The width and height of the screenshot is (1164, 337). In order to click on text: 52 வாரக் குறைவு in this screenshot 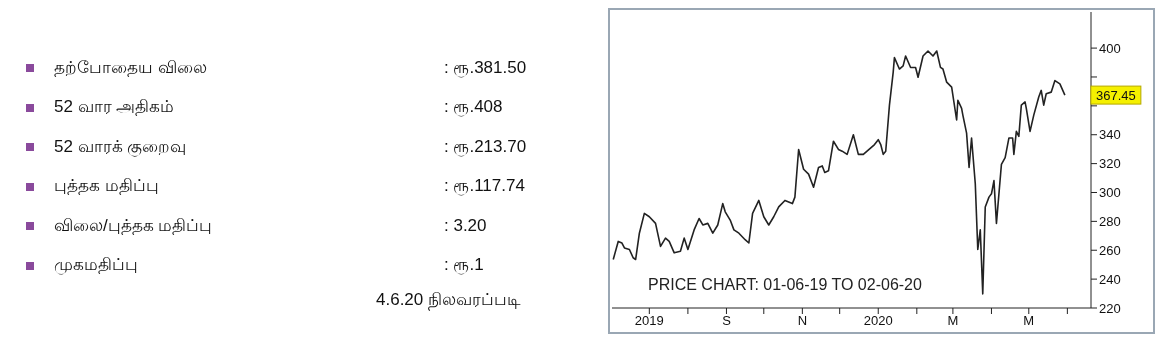, I will do `click(121, 147)`.